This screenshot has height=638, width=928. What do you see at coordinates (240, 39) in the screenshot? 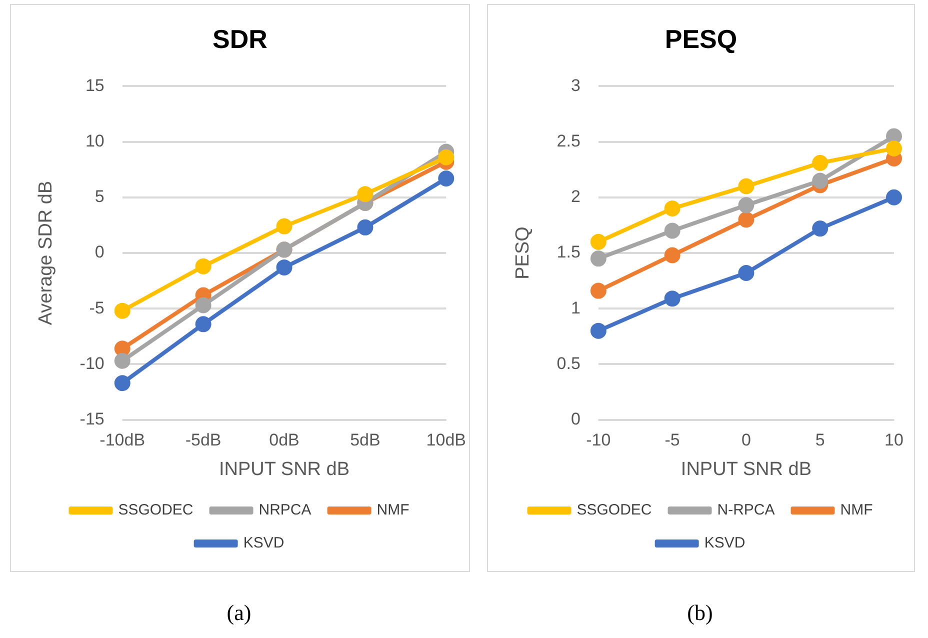
I see `chart-title: SDR` at bounding box center [240, 39].